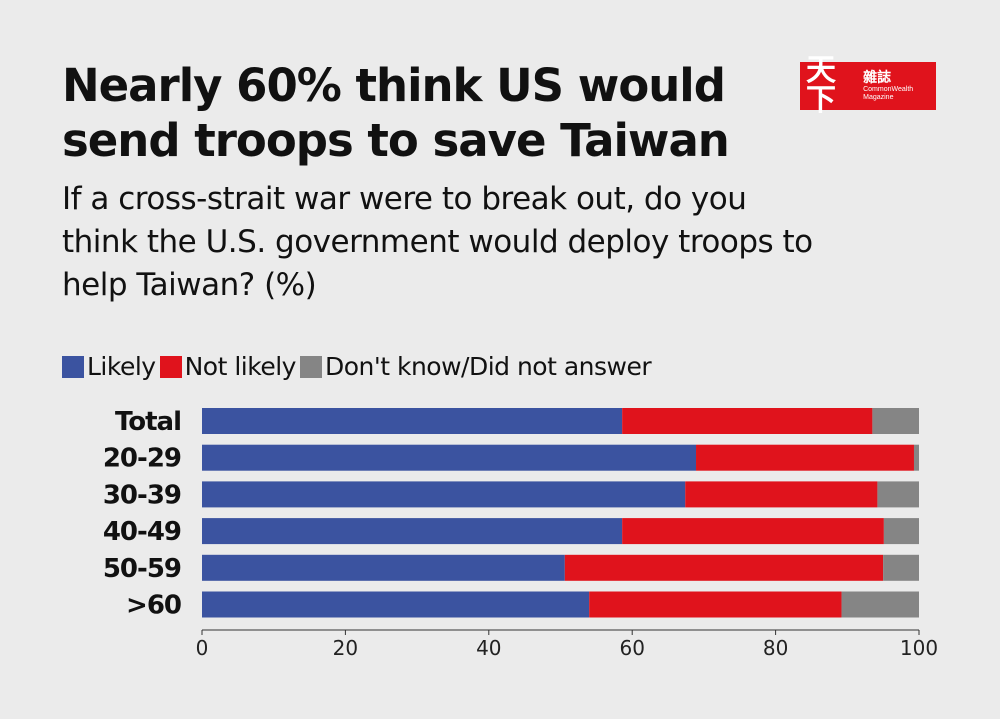 This screenshot has width=1000, height=719. I want to click on category-label: 40-49, so click(142, 532).